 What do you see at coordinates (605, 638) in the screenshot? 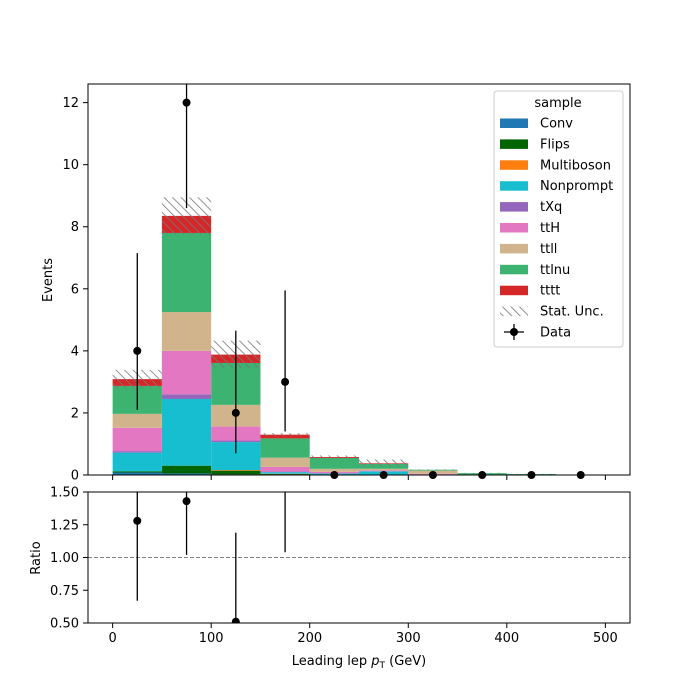
I see `x-tick-label-5: 500` at bounding box center [605, 638].